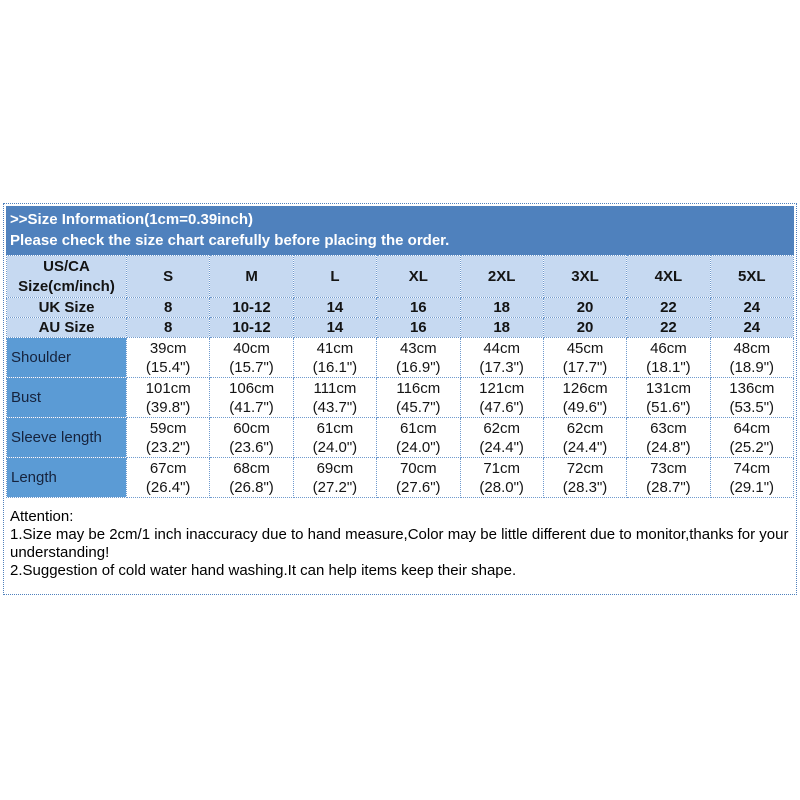  What do you see at coordinates (501, 367) in the screenshot?
I see `value-inch: (17.3")` at bounding box center [501, 367].